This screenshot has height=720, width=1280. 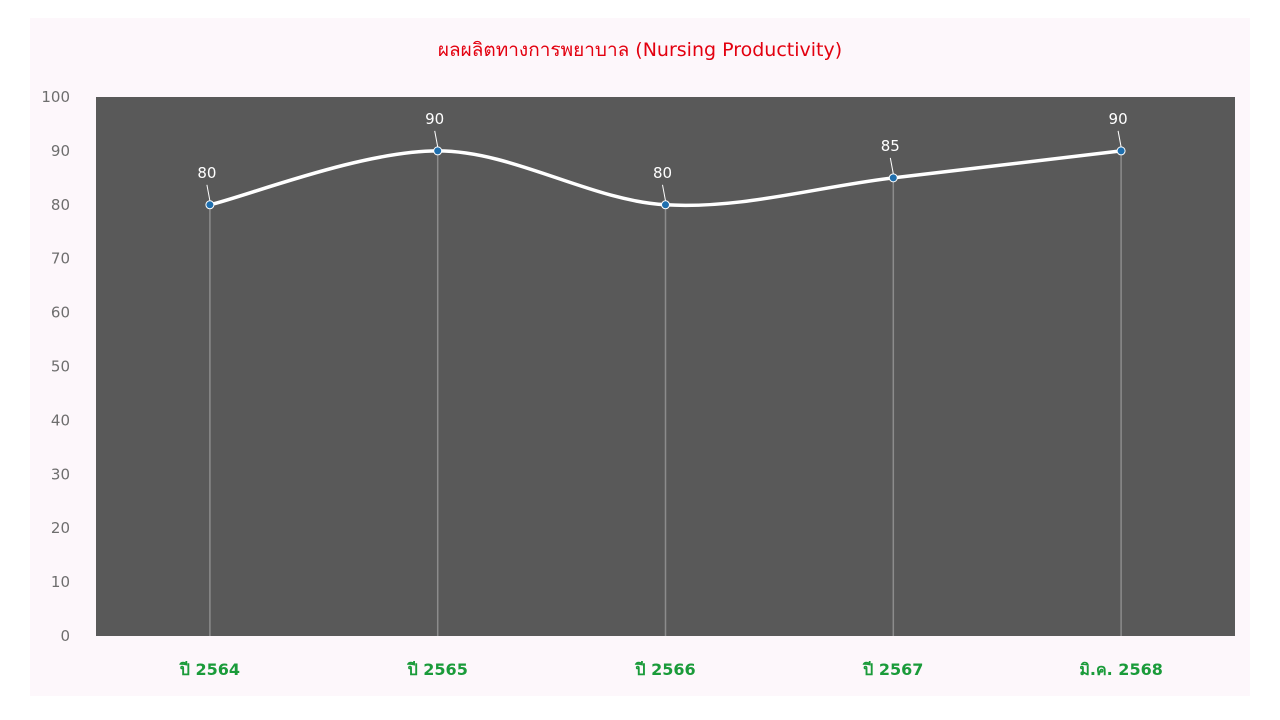 I want to click on y-tick-label: 60, so click(x=60, y=313).